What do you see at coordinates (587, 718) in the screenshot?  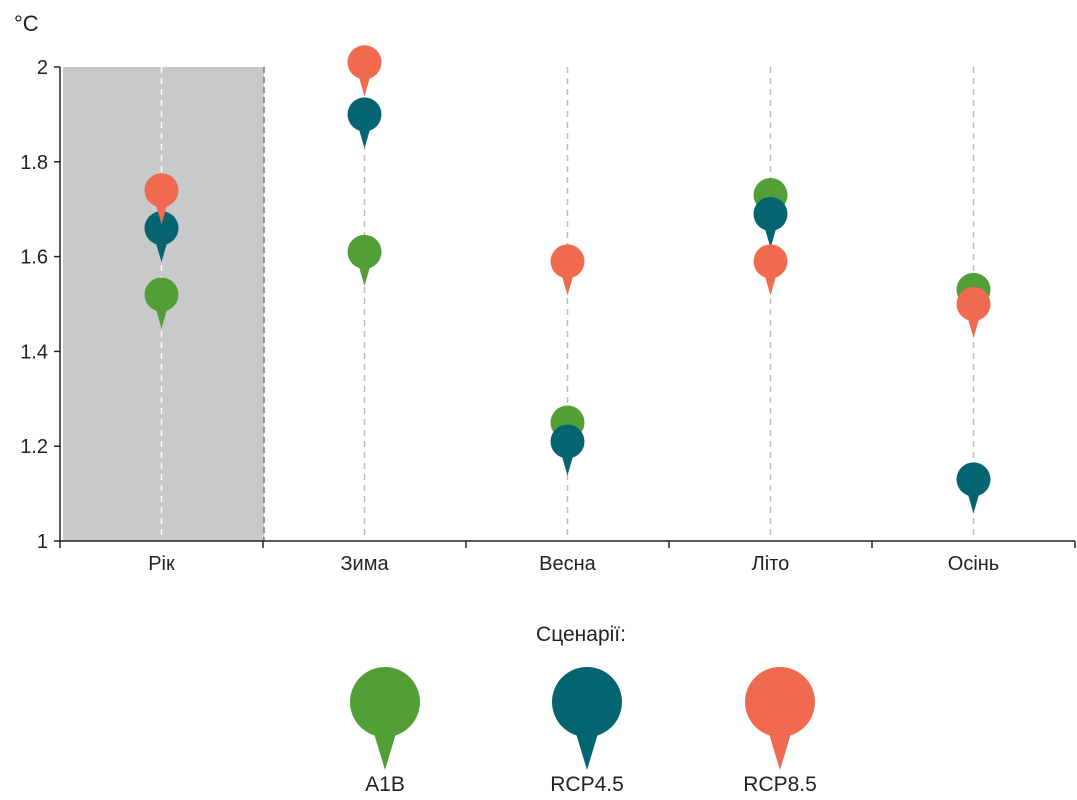 I see `legend-marker-rcp45` at bounding box center [587, 718].